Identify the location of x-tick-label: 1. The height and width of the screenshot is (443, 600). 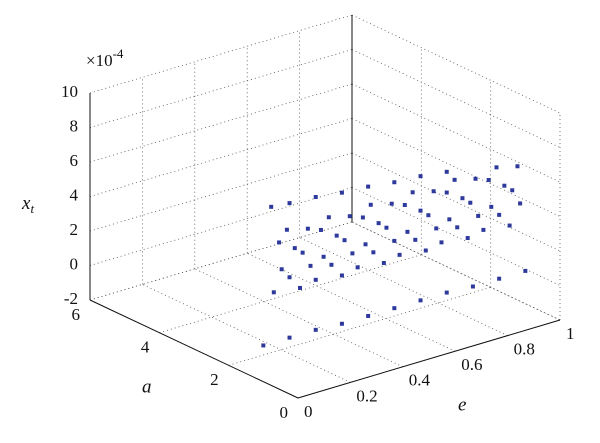
(570, 333).